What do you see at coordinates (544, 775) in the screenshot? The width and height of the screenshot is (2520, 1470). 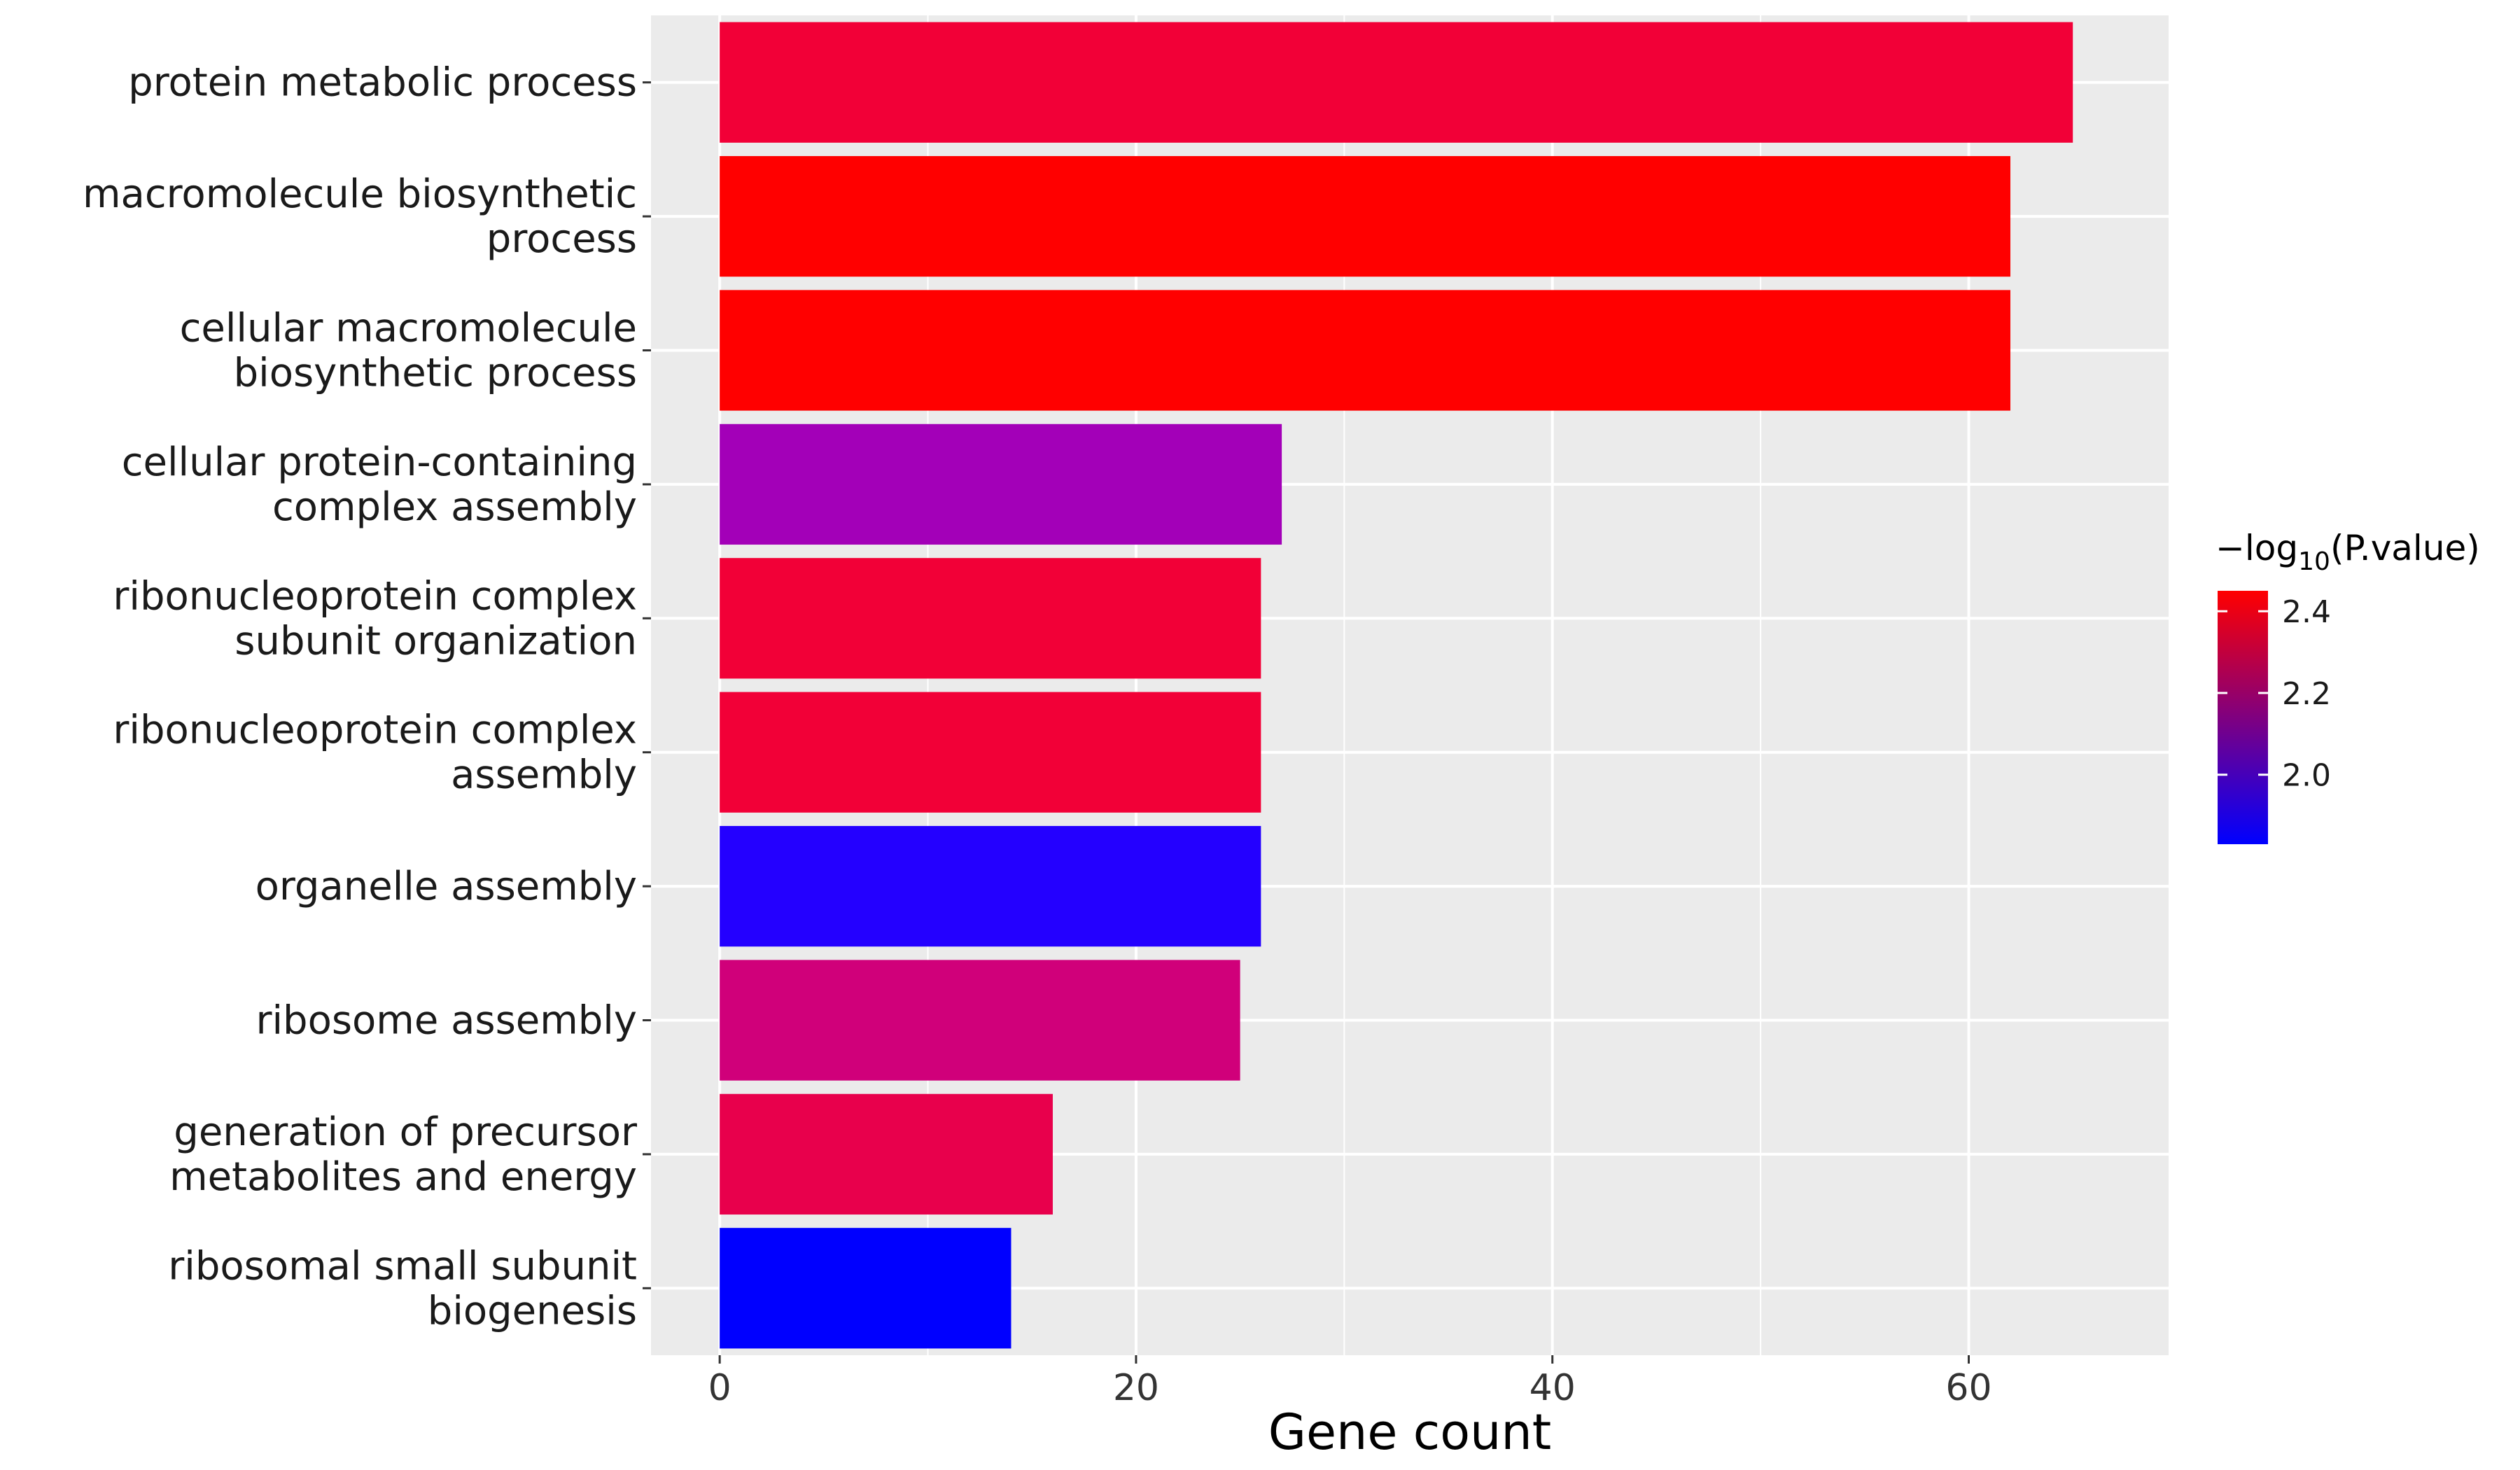 I see `category-label: assembly` at bounding box center [544, 775].